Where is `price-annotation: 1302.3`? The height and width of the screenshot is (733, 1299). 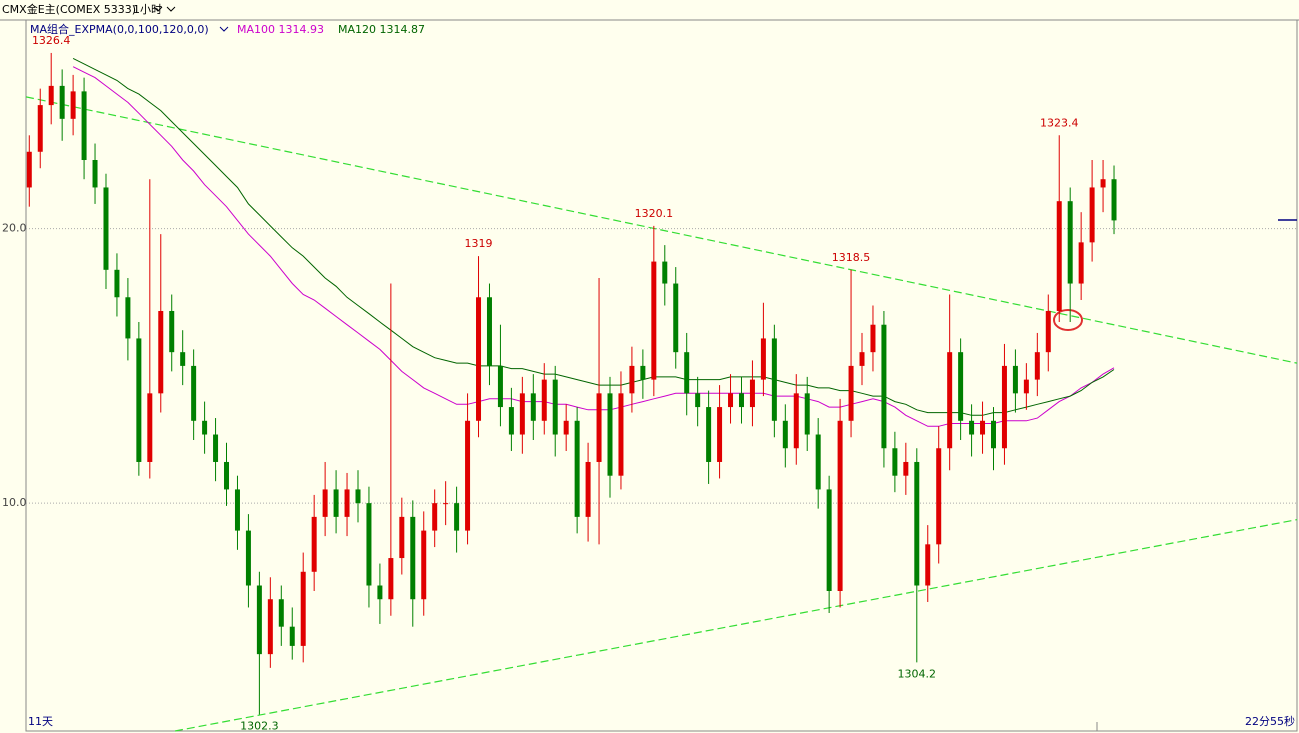
price-annotation: 1302.3 is located at coordinates (259, 726).